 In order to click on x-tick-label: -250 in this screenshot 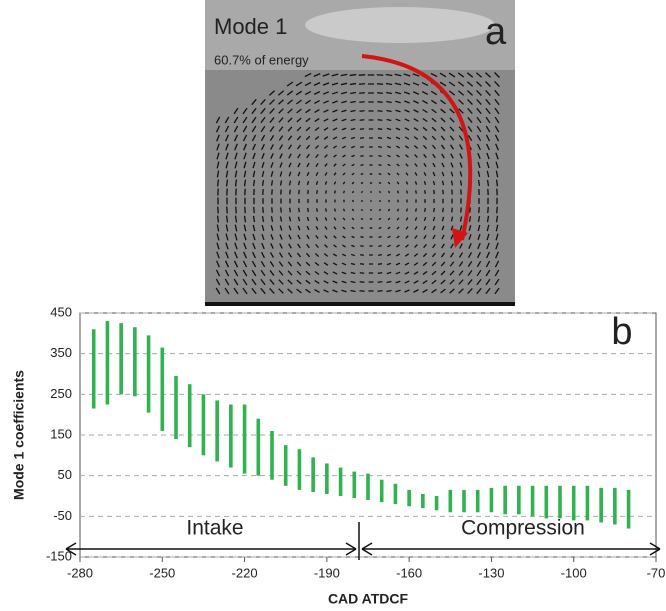, I will do `click(162, 572)`.